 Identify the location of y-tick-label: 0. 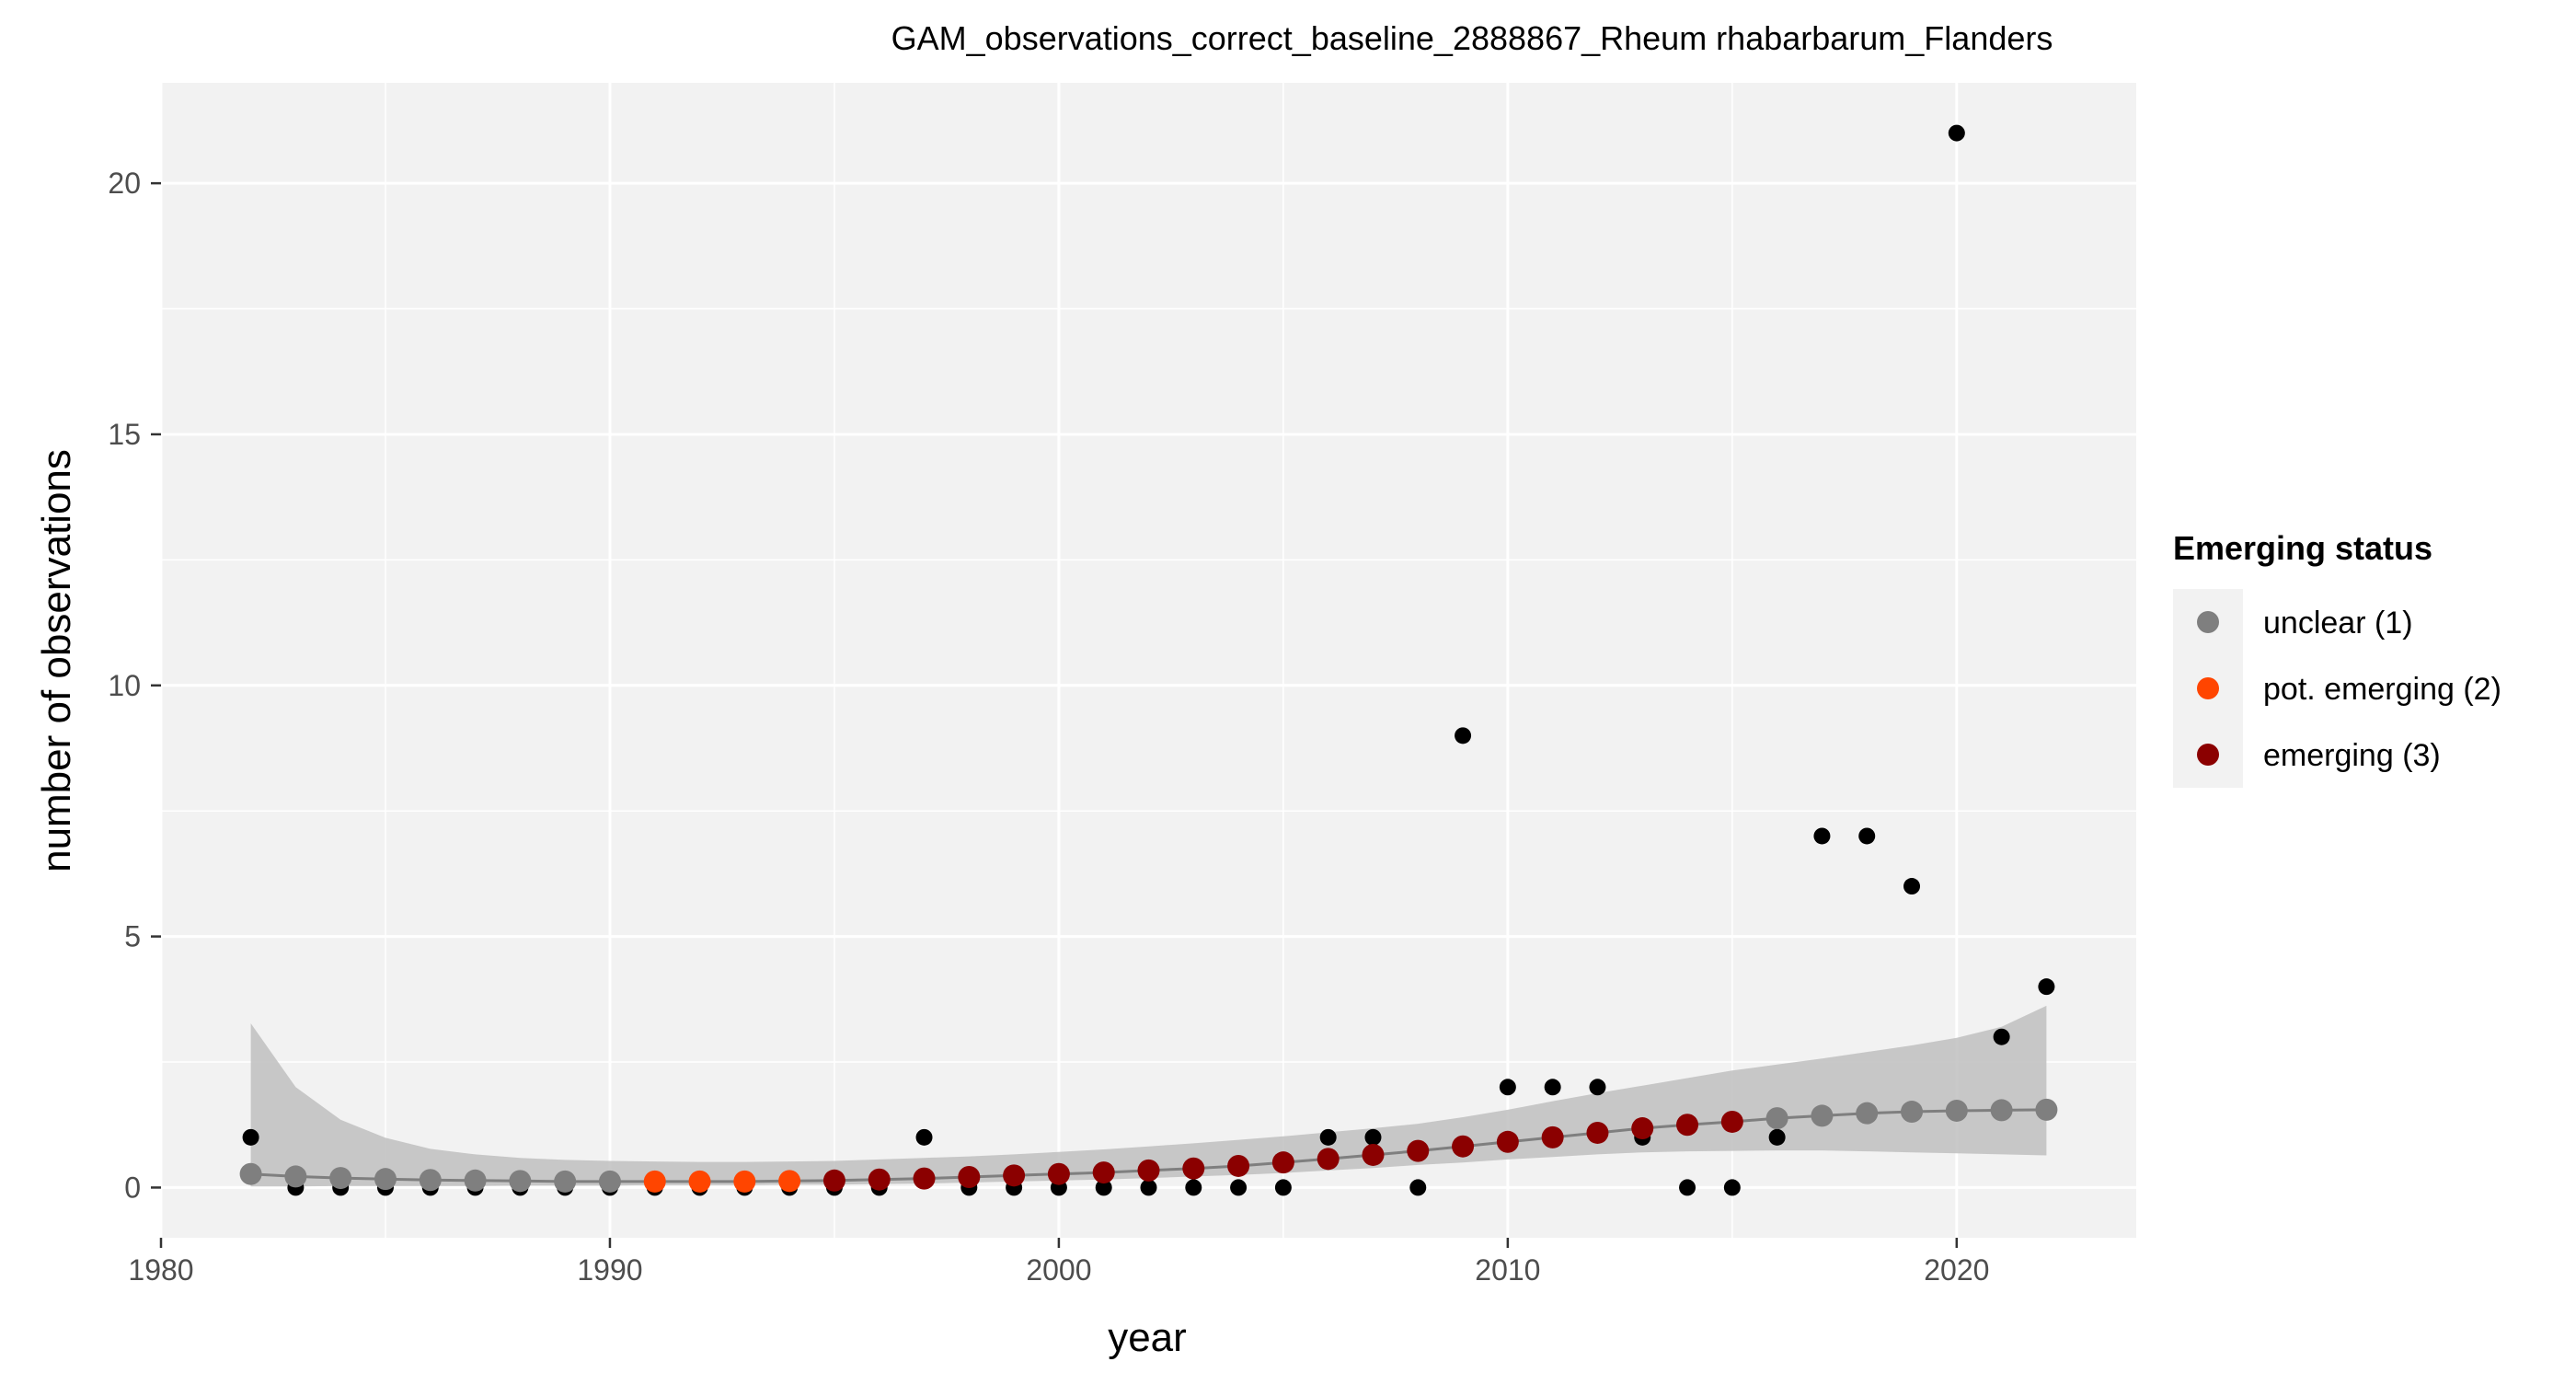
(132, 1187).